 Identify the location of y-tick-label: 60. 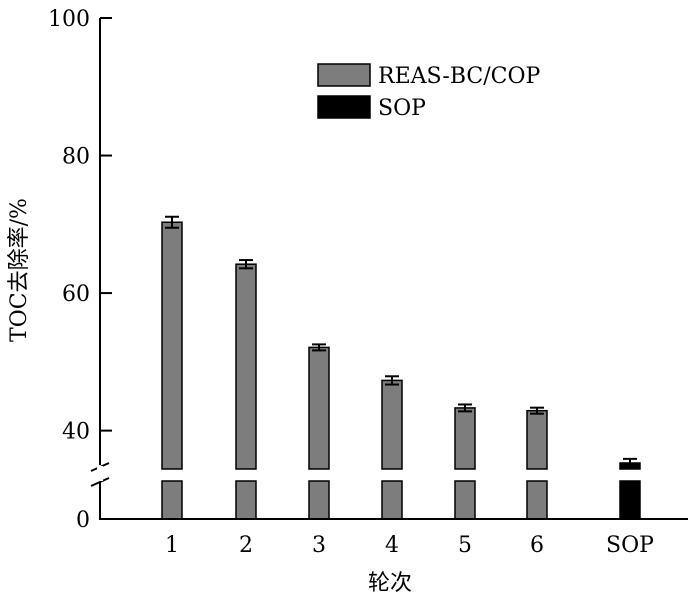
(76, 294).